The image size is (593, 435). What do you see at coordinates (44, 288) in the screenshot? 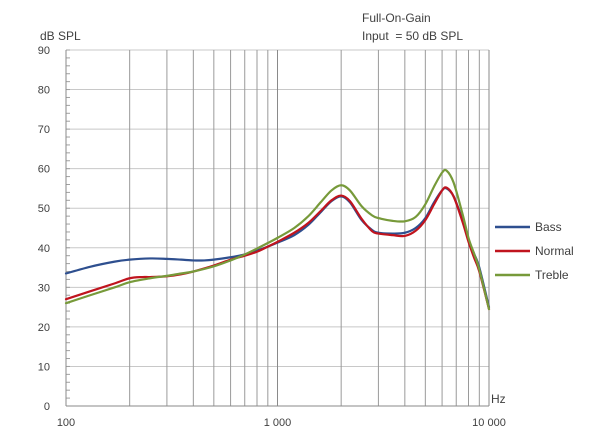
I see `y-tick-label: 30` at bounding box center [44, 288].